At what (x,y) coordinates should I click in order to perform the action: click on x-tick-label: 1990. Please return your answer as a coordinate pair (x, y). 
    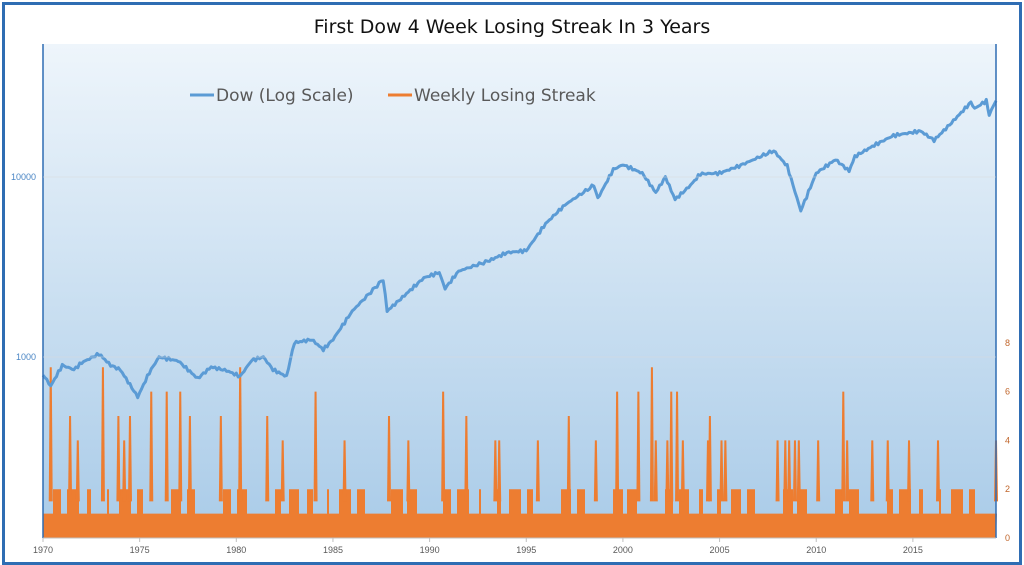
    Looking at the image, I should click on (430, 550).